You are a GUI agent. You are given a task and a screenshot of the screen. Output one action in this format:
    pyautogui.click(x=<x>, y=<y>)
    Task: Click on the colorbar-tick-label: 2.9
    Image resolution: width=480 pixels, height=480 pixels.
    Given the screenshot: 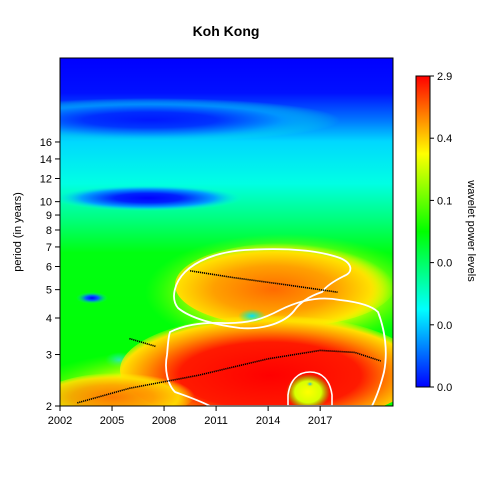 What is the action you would take?
    pyautogui.click(x=444, y=77)
    